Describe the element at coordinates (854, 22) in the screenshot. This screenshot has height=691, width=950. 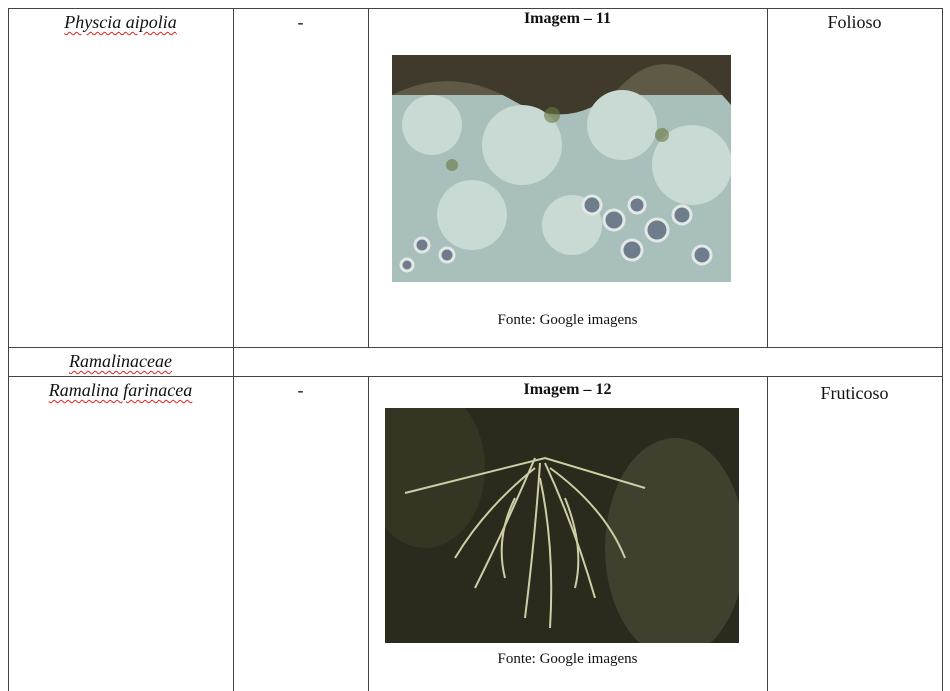
I see `type: Folioso` at that location.